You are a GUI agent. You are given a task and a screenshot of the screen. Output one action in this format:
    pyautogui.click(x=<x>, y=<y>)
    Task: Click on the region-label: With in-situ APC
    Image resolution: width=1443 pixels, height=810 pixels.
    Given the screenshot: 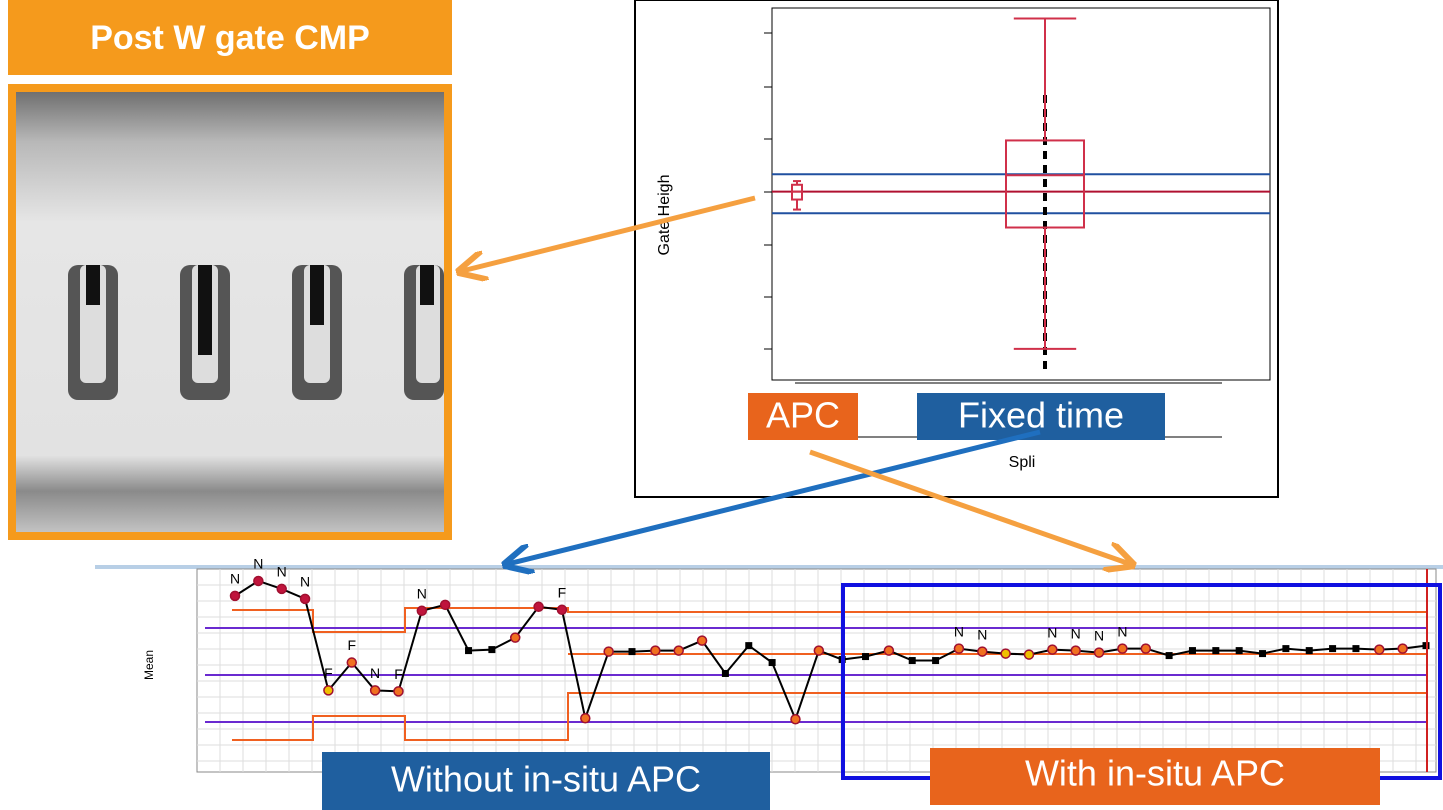 What is the action you would take?
    pyautogui.click(x=1155, y=773)
    